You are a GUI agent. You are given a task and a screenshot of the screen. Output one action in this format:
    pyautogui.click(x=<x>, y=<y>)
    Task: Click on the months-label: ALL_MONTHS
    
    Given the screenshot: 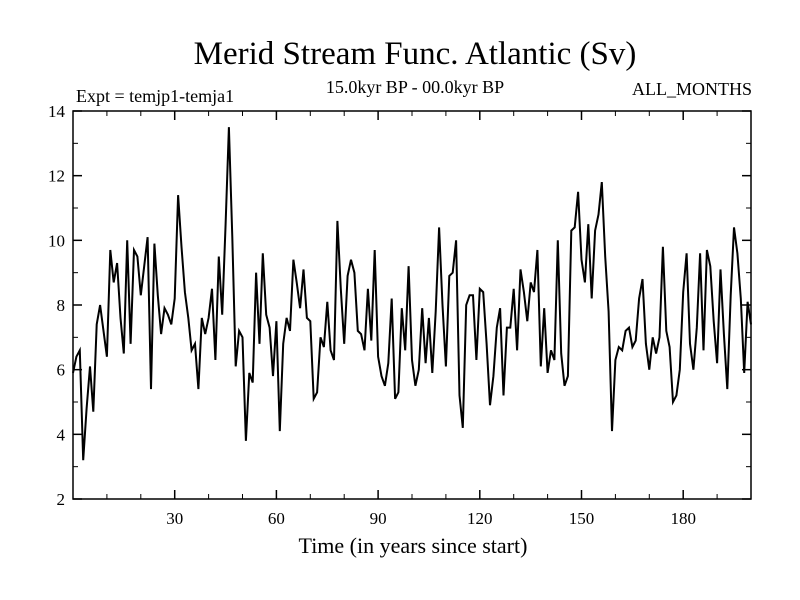 What is the action you would take?
    pyautogui.click(x=692, y=89)
    